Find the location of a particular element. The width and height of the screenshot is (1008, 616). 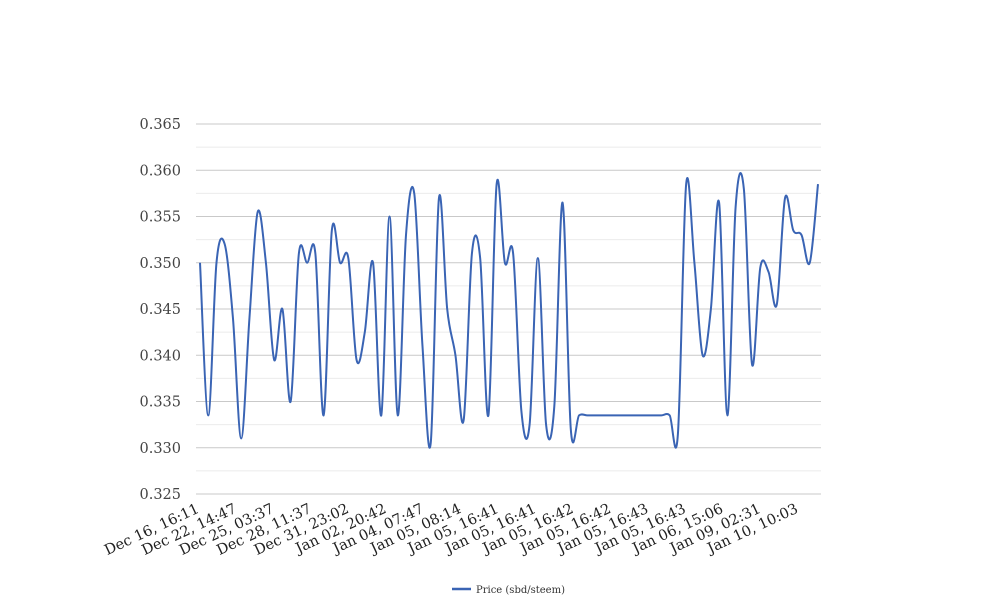

y-tick-label: 0.330 is located at coordinates (160, 449).